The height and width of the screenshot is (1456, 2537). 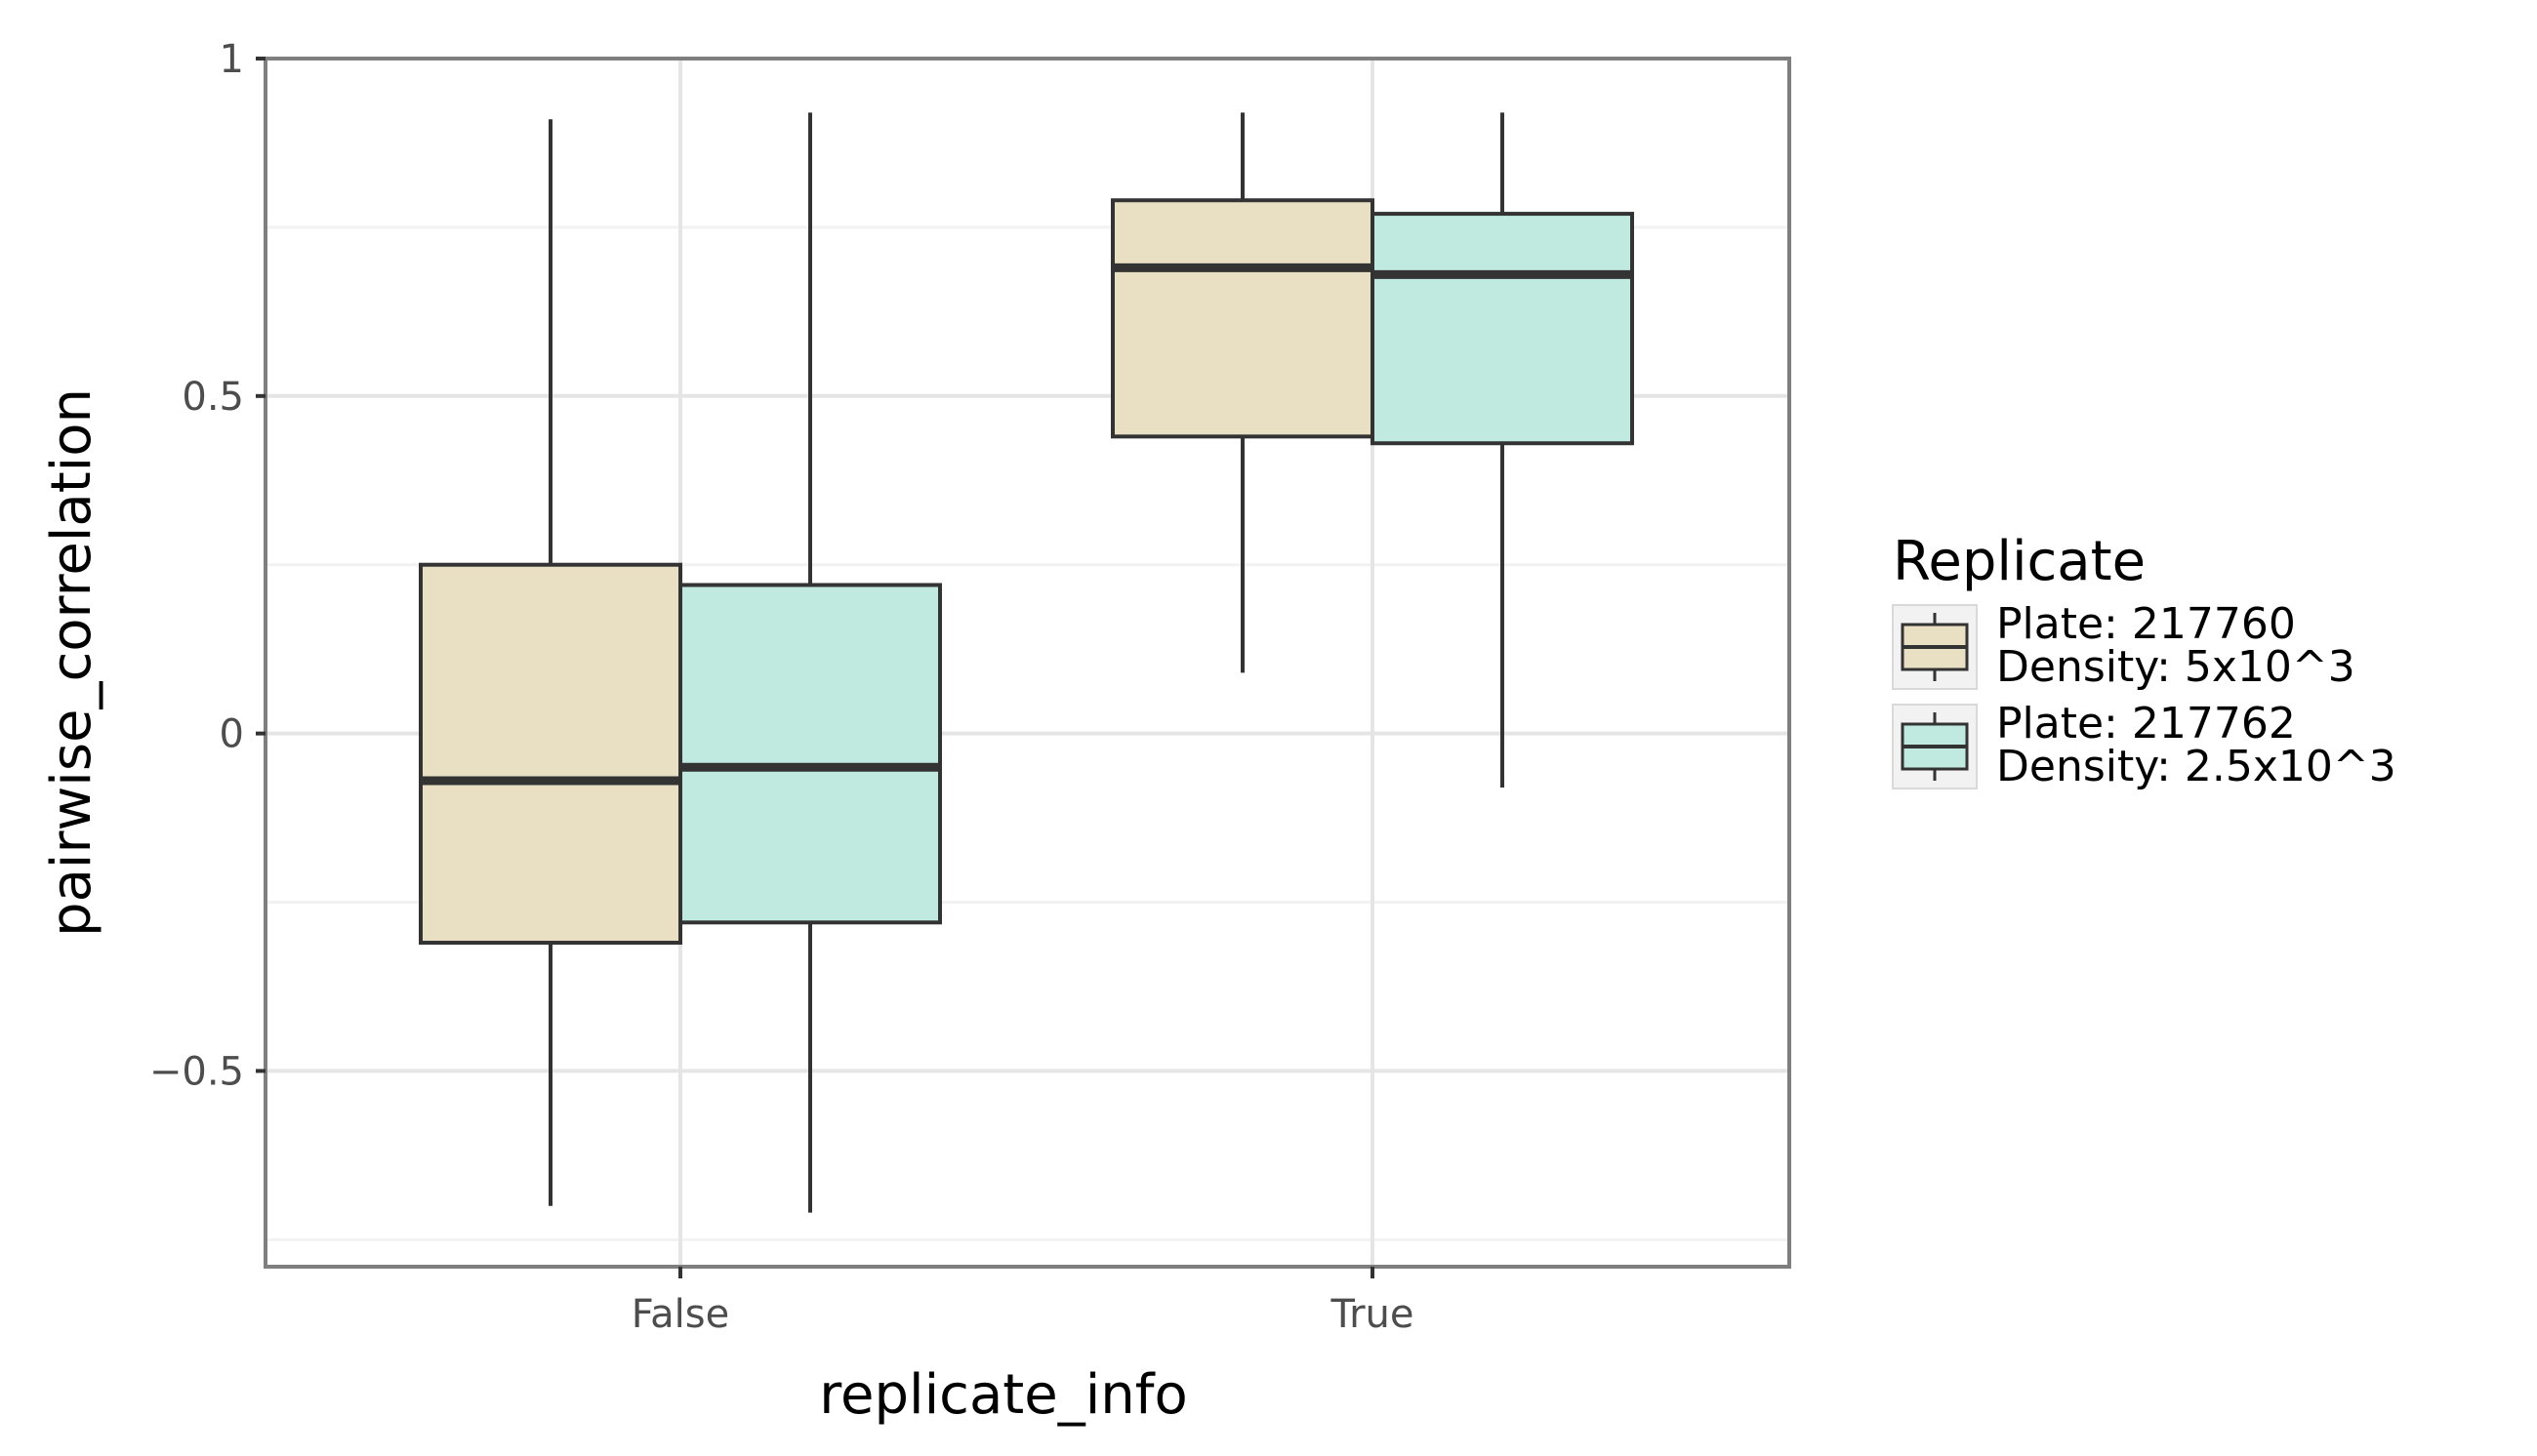 I want to click on legend-title: Replicate, so click(x=2019, y=561).